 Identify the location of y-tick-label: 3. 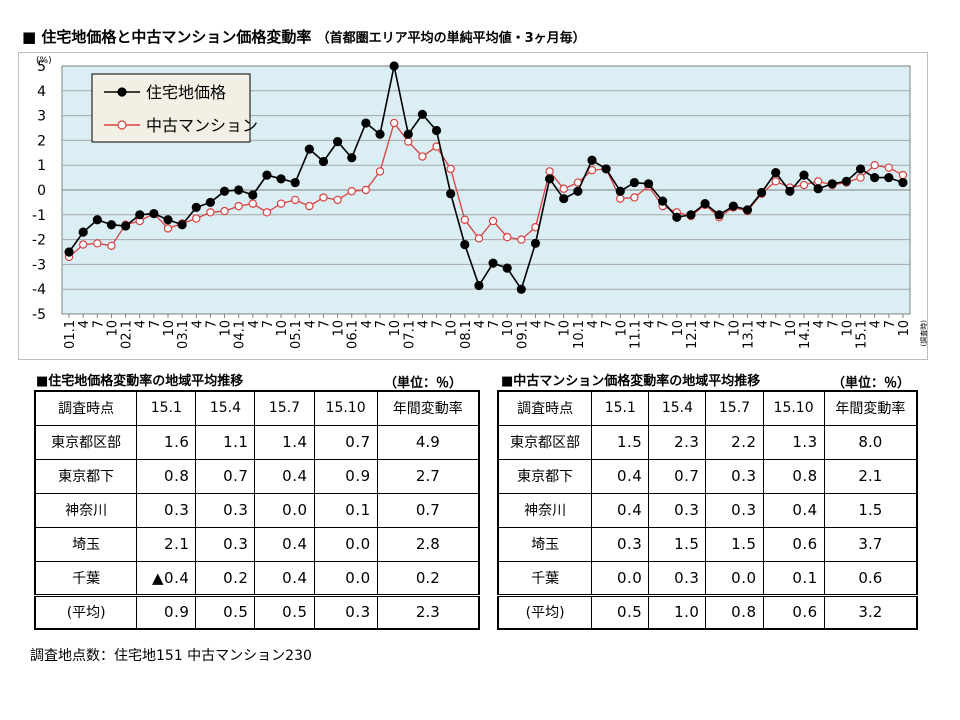
(41, 117).